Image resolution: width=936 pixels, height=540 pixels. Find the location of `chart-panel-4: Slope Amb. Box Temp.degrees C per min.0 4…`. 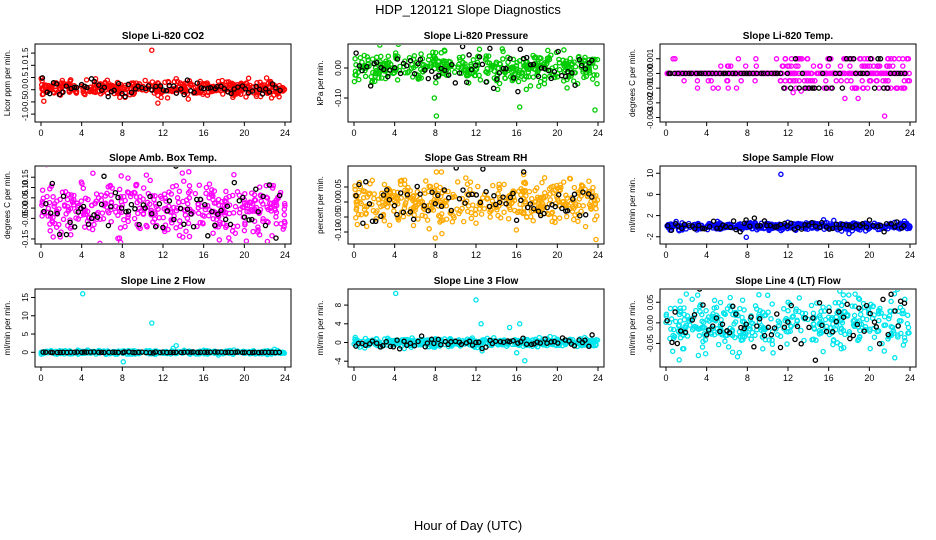

chart-panel-4: Slope Amb. Box Temp.degrees C per min.0 4… is located at coordinates (147, 206).